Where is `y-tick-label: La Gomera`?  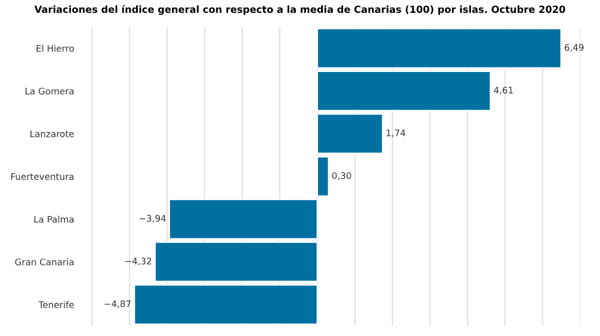
y-tick-label: La Gomera is located at coordinates (50, 91).